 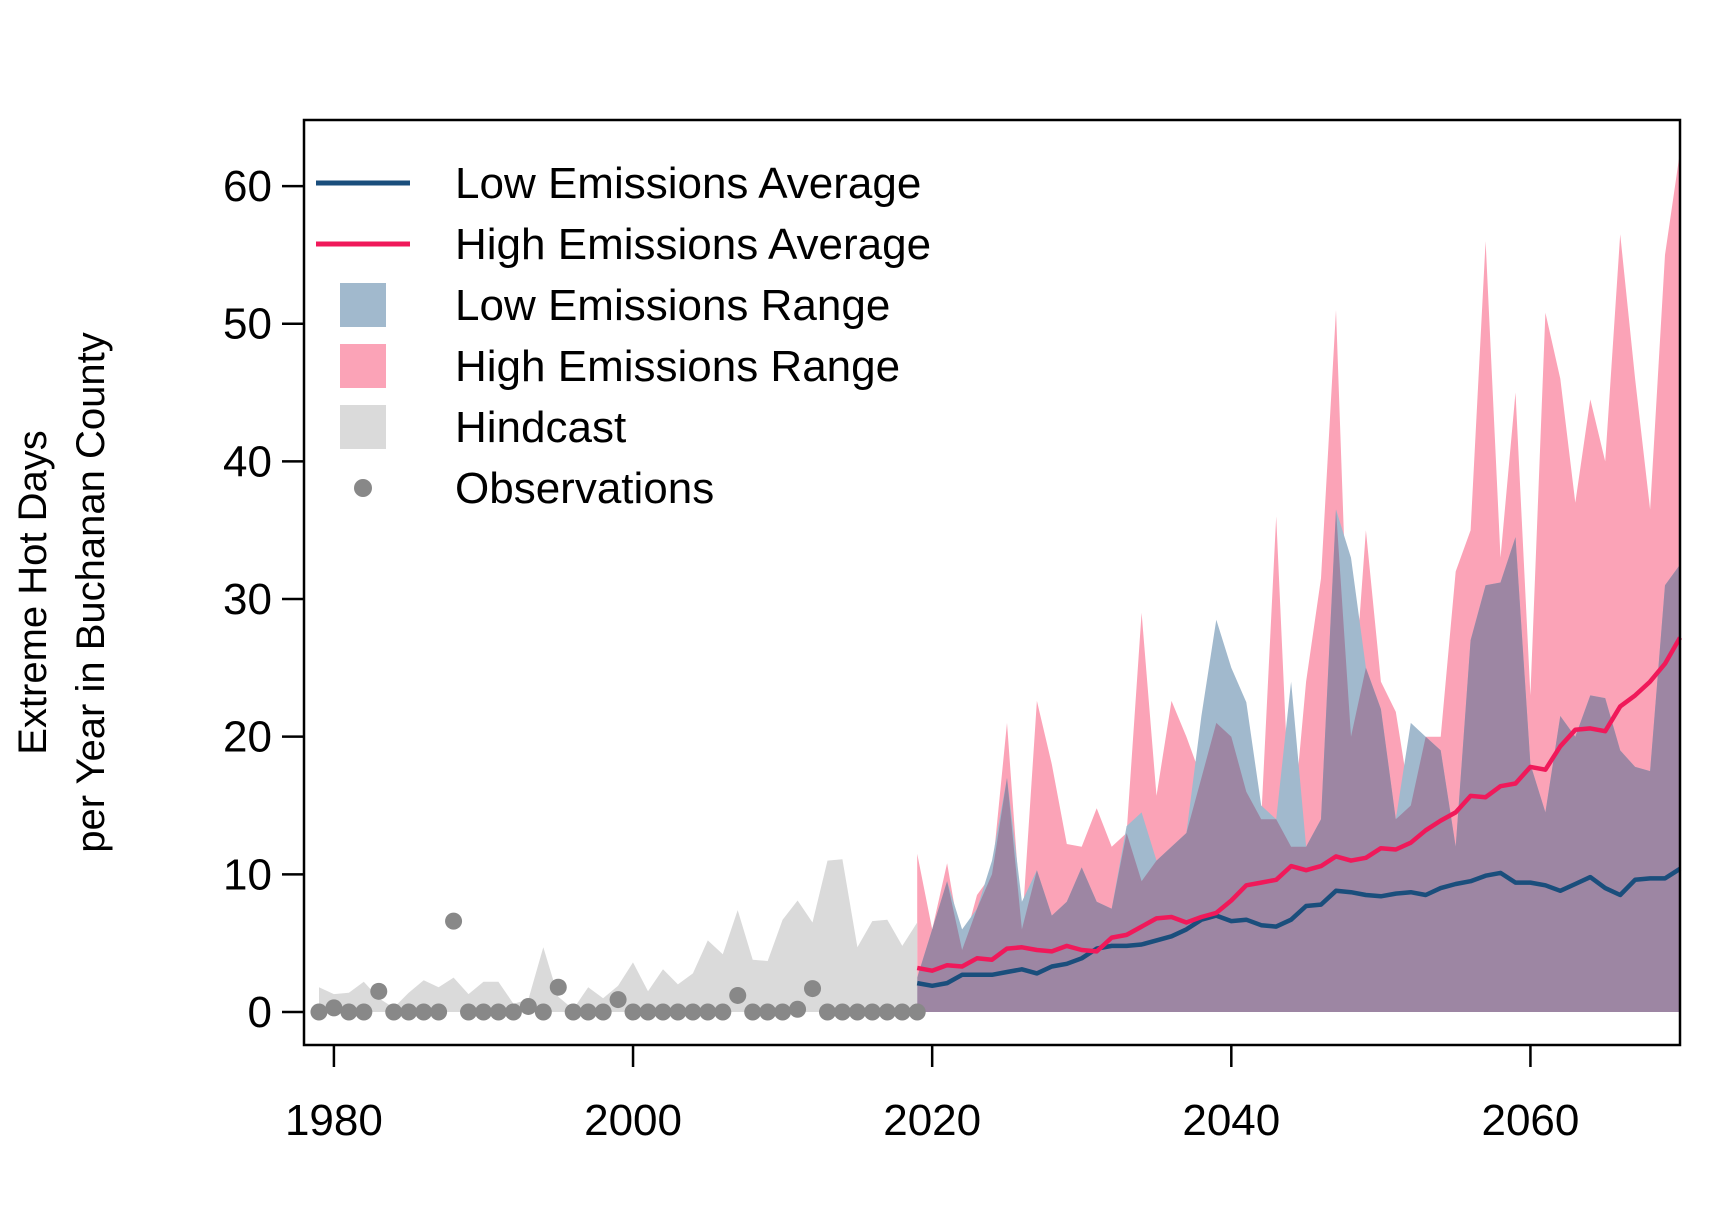 What do you see at coordinates (247, 324) in the screenshot?
I see `y-tick-label: 50` at bounding box center [247, 324].